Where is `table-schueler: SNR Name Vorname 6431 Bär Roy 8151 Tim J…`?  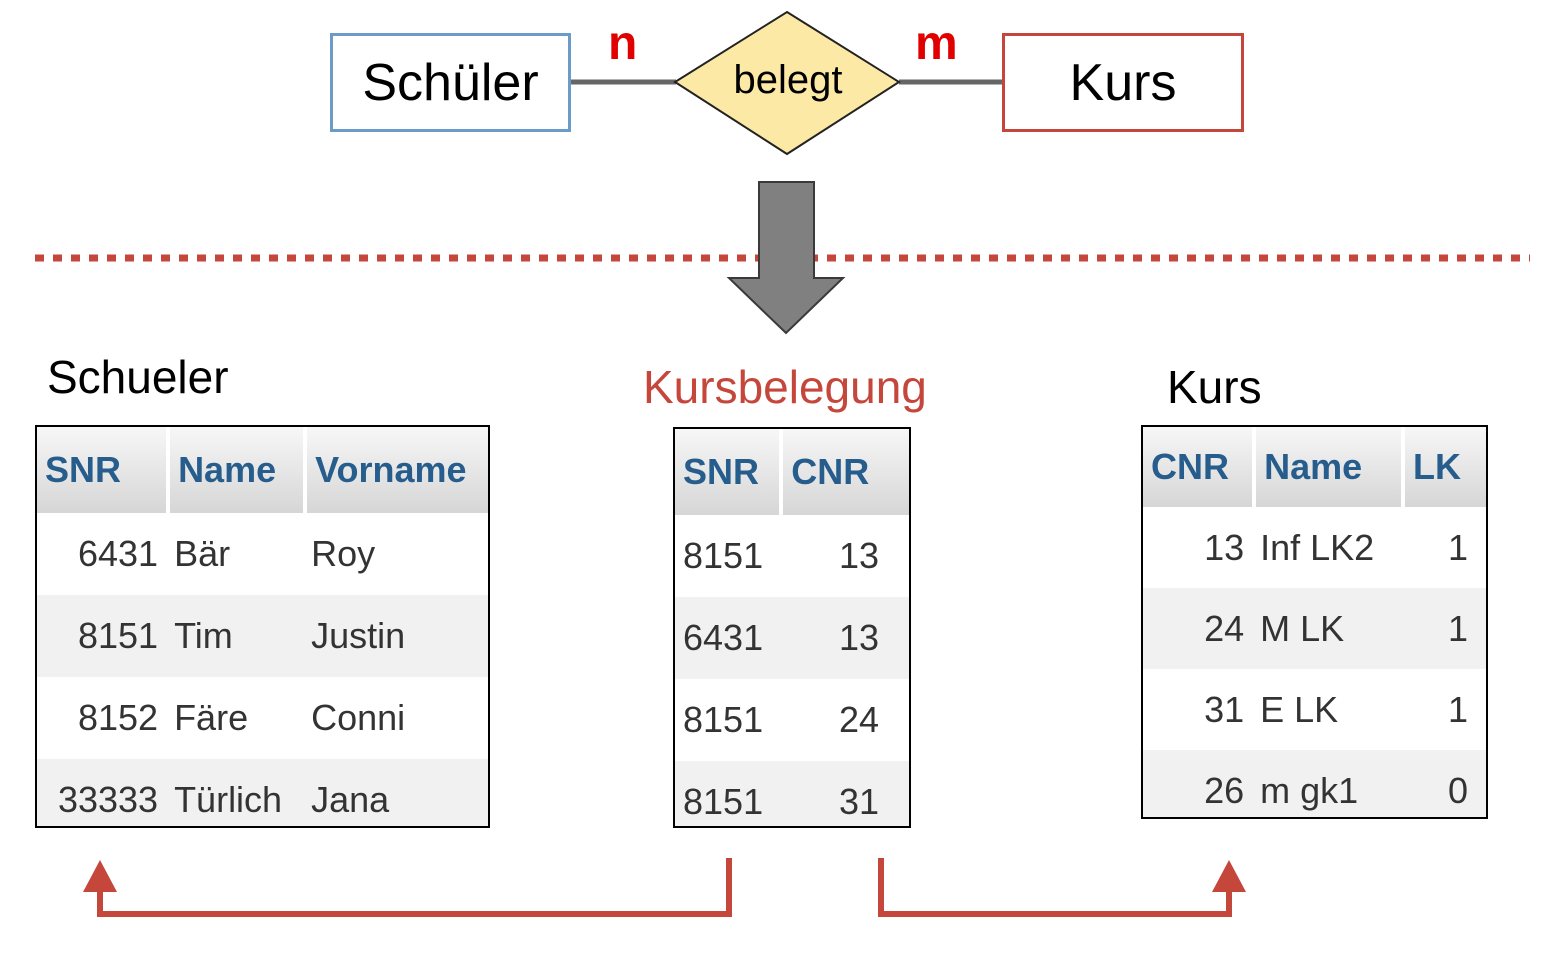
table-schueler: SNR Name Vorname 6431 Bär Roy 8151 Tim J… is located at coordinates (262, 626).